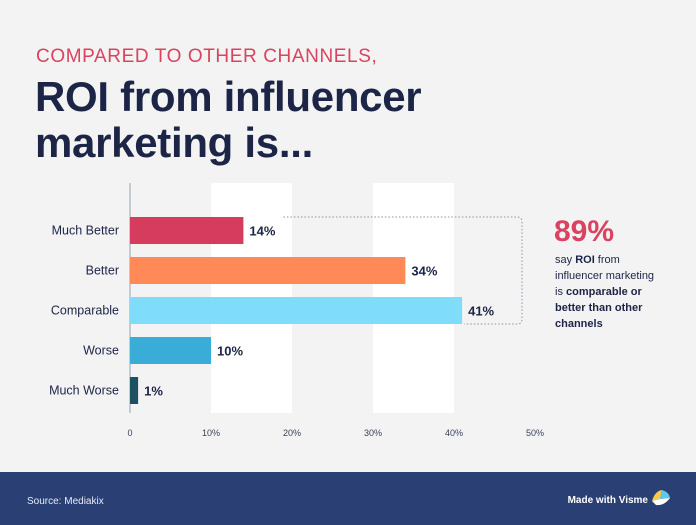 The height and width of the screenshot is (525, 696). I want to click on x-tick-label: 50%, so click(535, 433).